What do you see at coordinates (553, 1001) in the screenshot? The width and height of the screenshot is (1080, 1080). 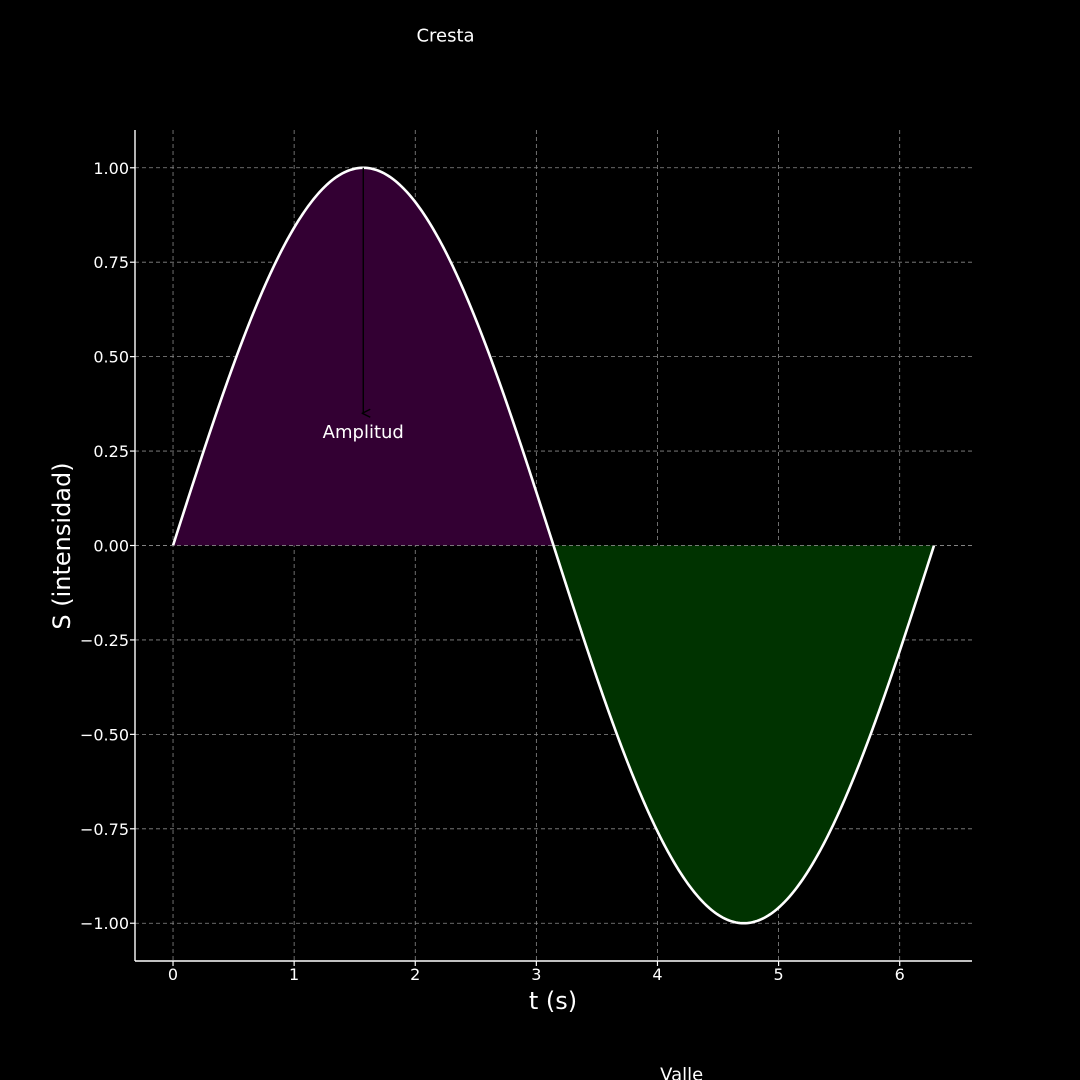 I see `x-axis-title: t (s)` at bounding box center [553, 1001].